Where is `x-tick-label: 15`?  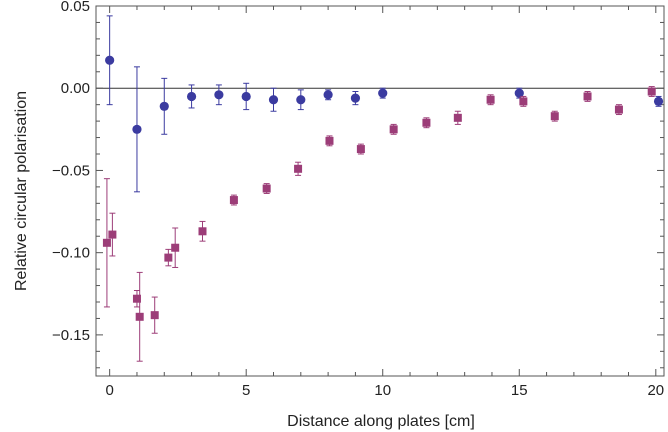 x-tick-label: 15 is located at coordinates (519, 390).